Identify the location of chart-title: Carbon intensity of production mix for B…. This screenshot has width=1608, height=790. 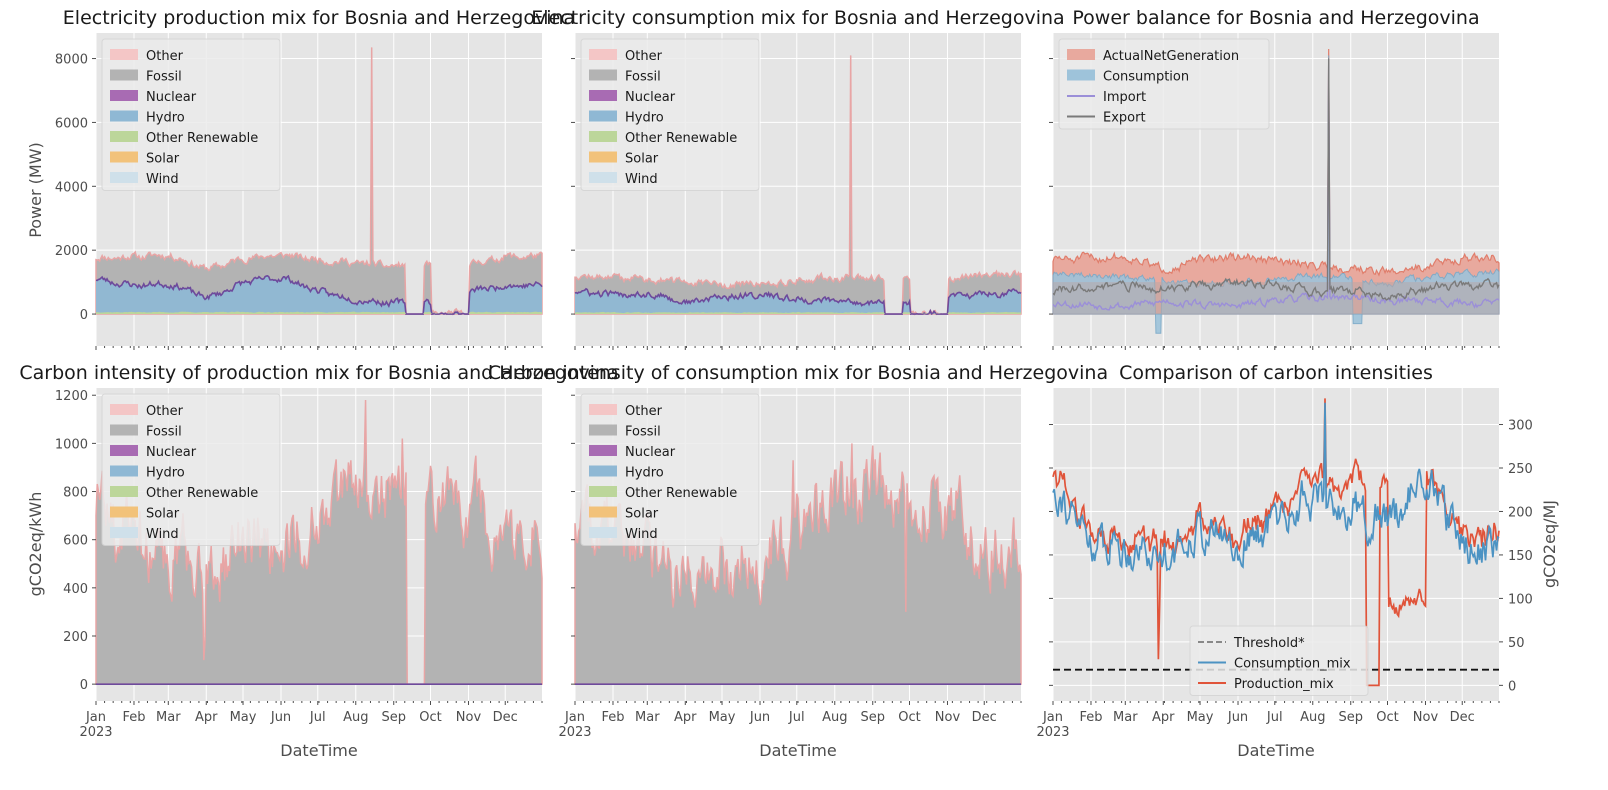
(318, 373).